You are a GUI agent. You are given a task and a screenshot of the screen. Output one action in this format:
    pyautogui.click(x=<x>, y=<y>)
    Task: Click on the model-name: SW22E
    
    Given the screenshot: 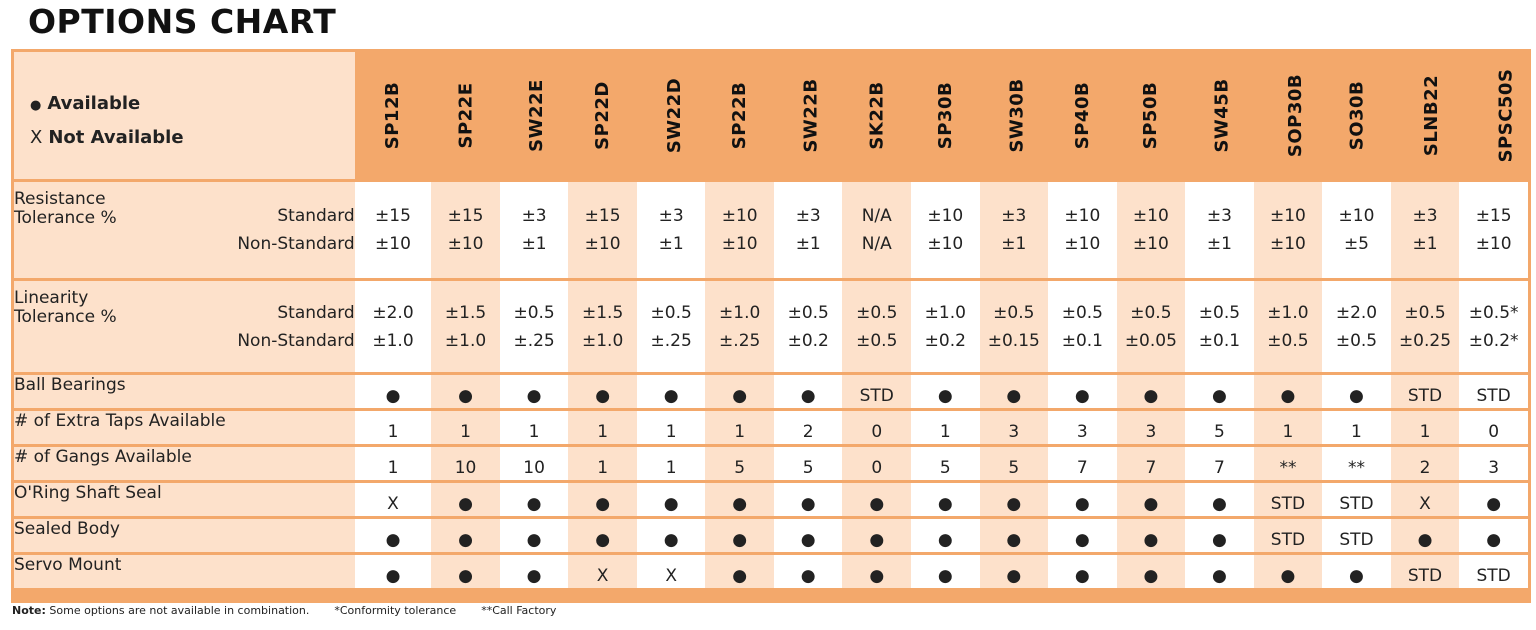 What is the action you would take?
    pyautogui.click(x=536, y=115)
    